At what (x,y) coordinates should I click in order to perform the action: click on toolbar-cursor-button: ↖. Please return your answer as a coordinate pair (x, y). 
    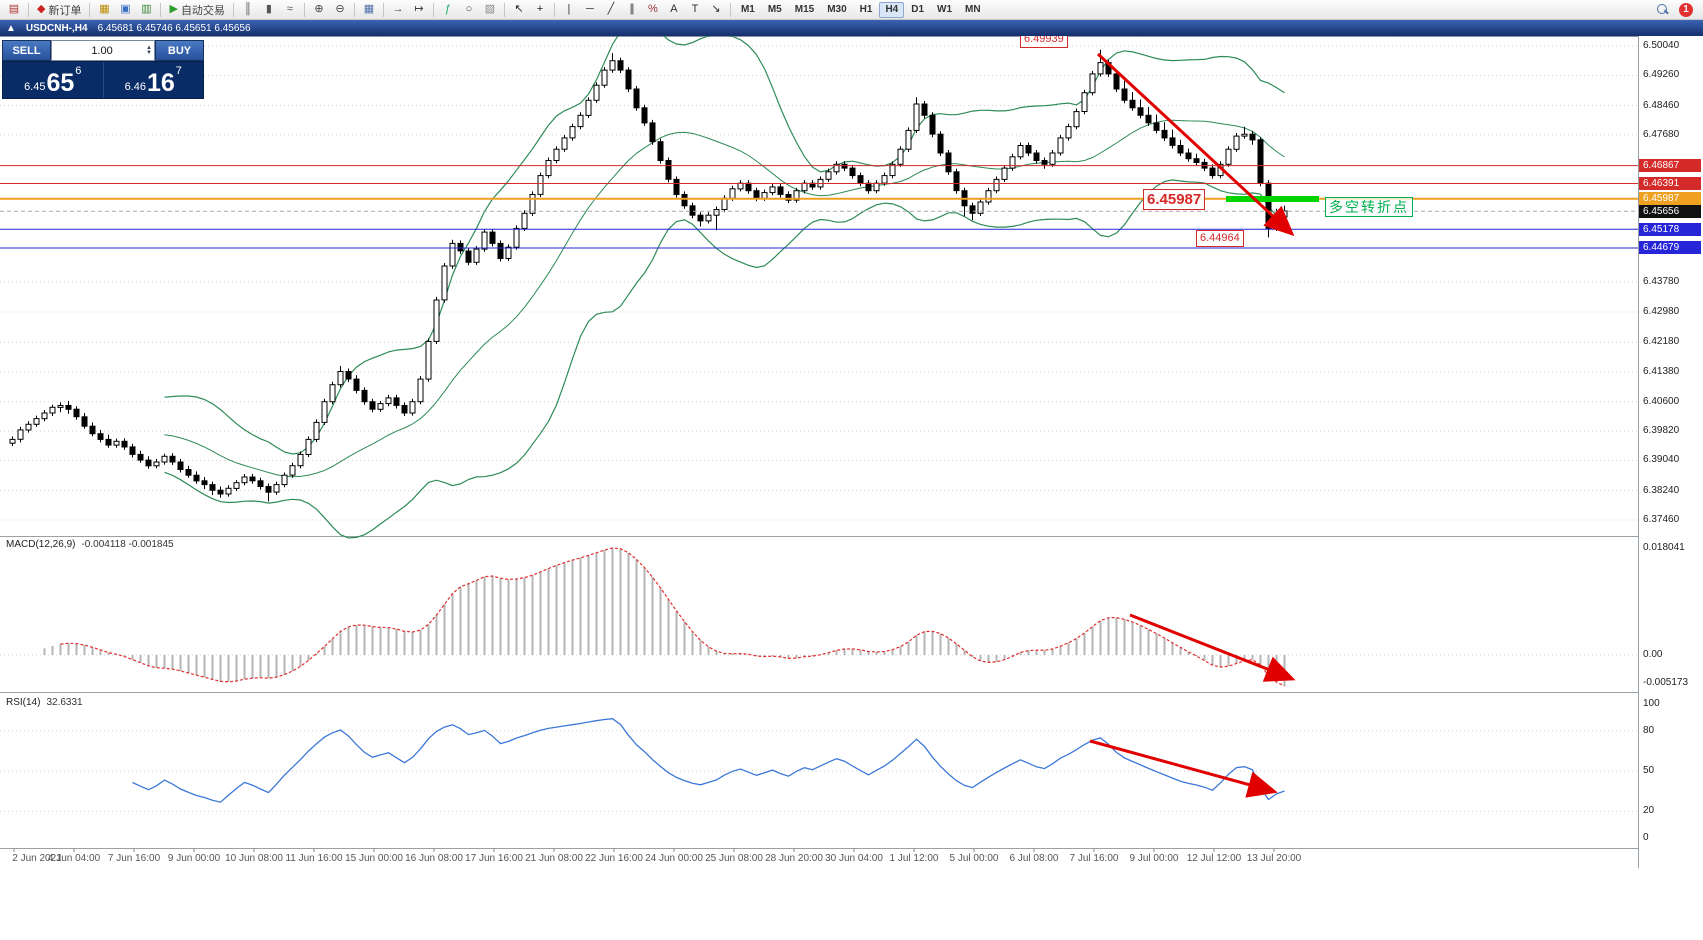
    Looking at the image, I should click on (519, 10).